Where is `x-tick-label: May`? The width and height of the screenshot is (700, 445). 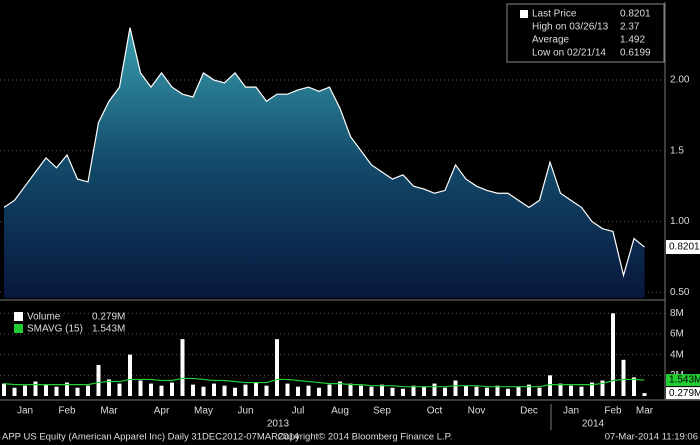
x-tick-label: May is located at coordinates (203, 411).